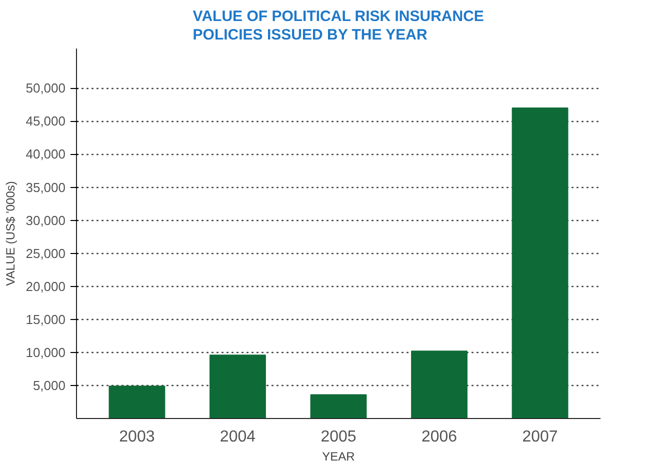 The width and height of the screenshot is (652, 474). What do you see at coordinates (46, 286) in the screenshot?
I see `y-tick-label: 20,000` at bounding box center [46, 286].